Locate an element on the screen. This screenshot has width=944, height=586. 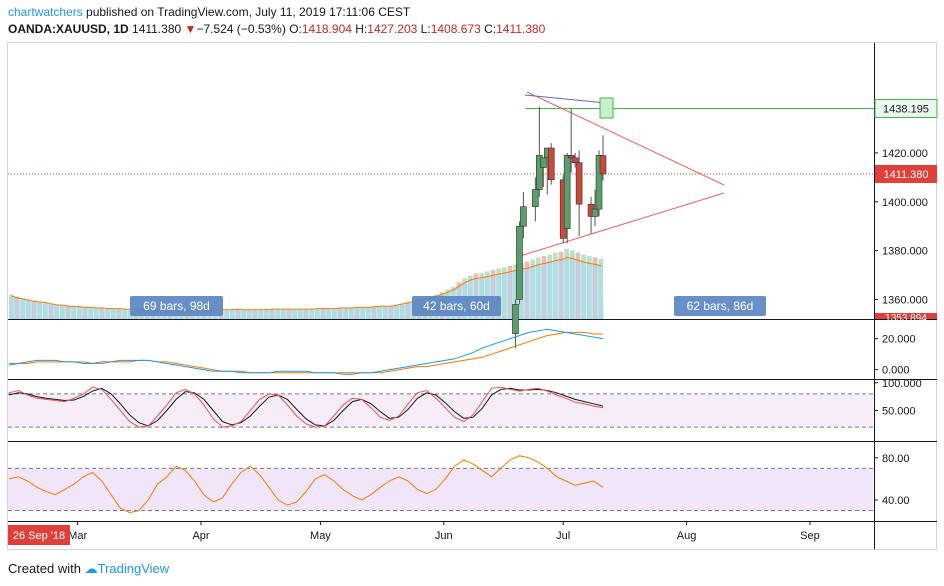
upper-trend-line is located at coordinates (625, 138).